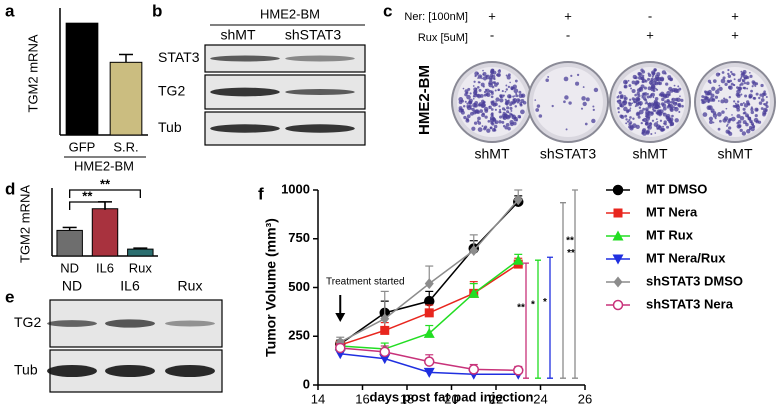  I want to click on panel-label: d, so click(10, 188).